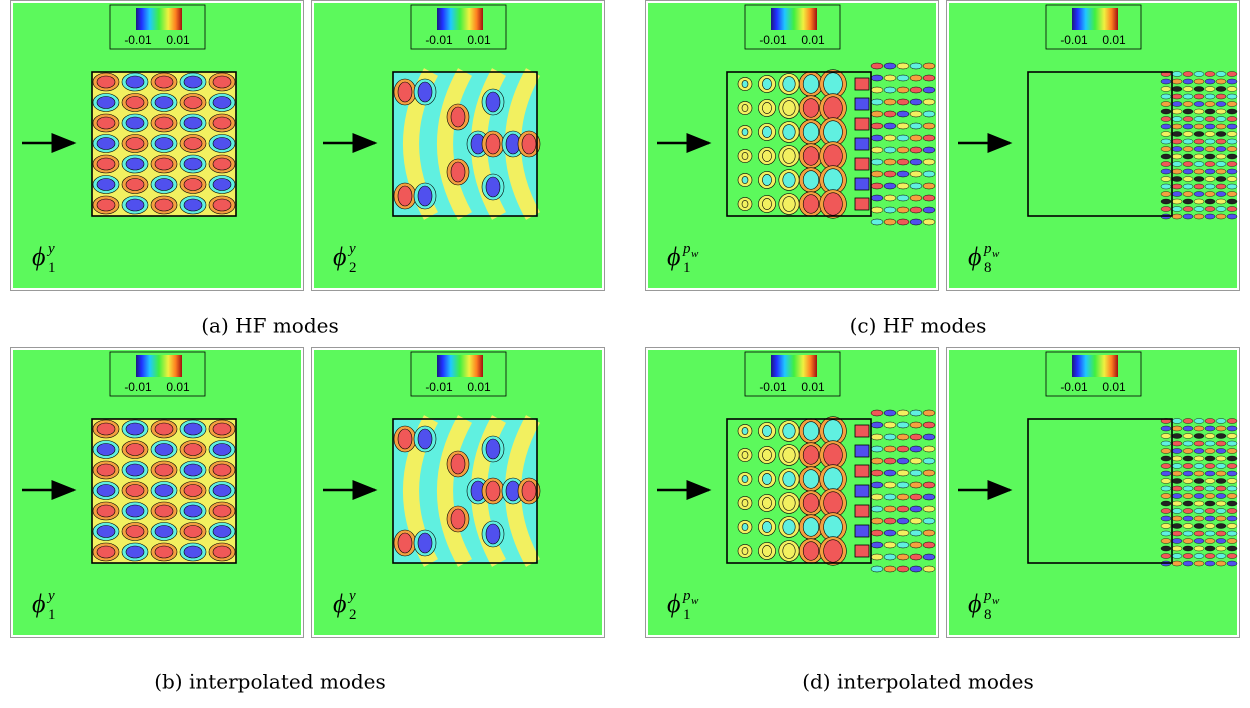 Image resolution: width=1250 pixels, height=708 pixels. I want to click on mode-subscript: 2, so click(353, 615).